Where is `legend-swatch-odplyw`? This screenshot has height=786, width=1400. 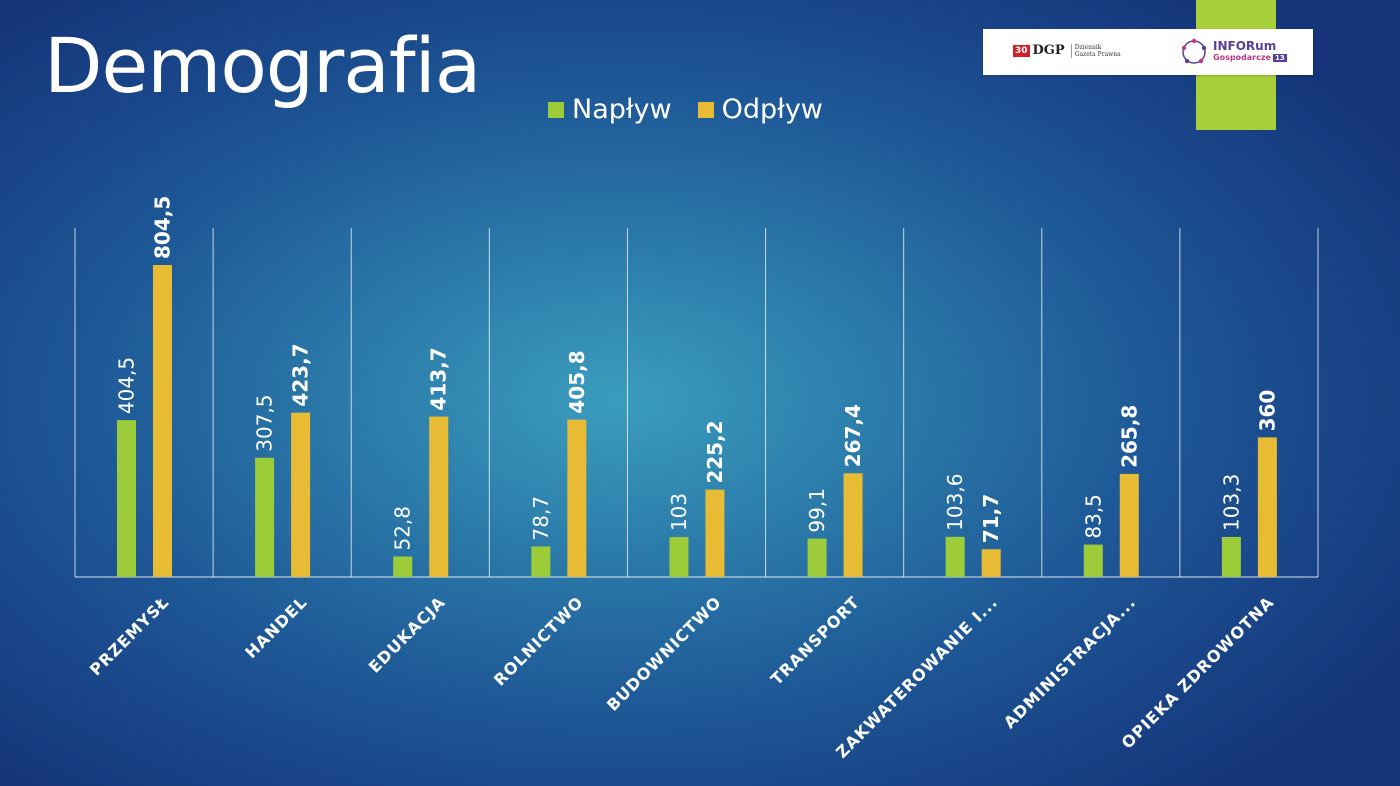
legend-swatch-odplyw is located at coordinates (705, 109).